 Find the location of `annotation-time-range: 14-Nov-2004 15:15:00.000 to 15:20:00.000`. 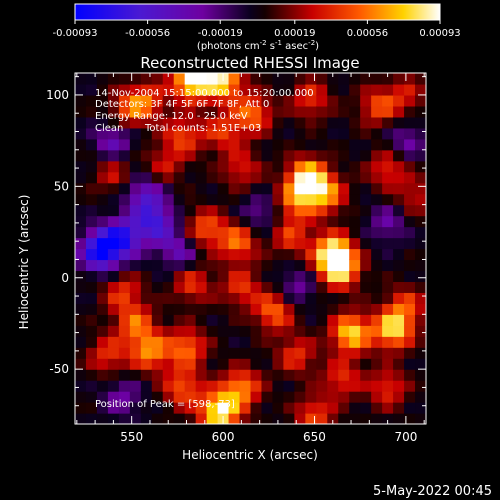

annotation-time-range: 14-Nov-2004 15:15:00.000 to 15:20:00.000 is located at coordinates (204, 93).